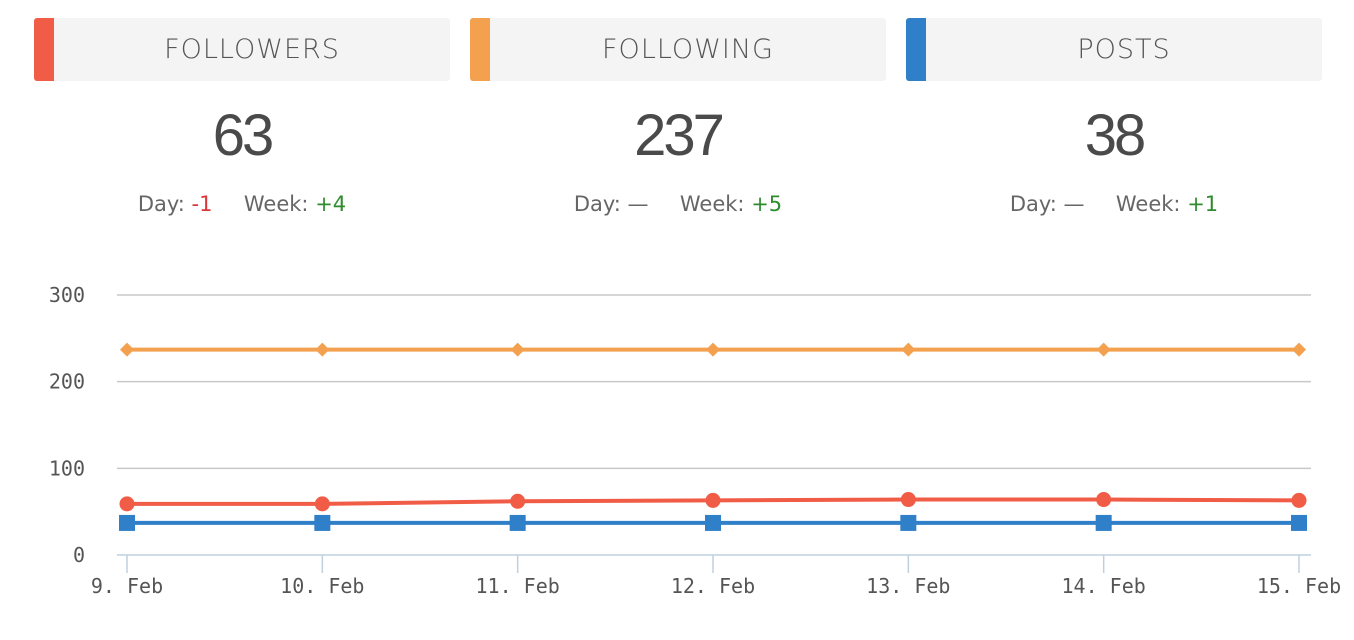 This screenshot has height=640, width=1354. What do you see at coordinates (127, 586) in the screenshot?
I see `x-tick-label: 9. Feb` at bounding box center [127, 586].